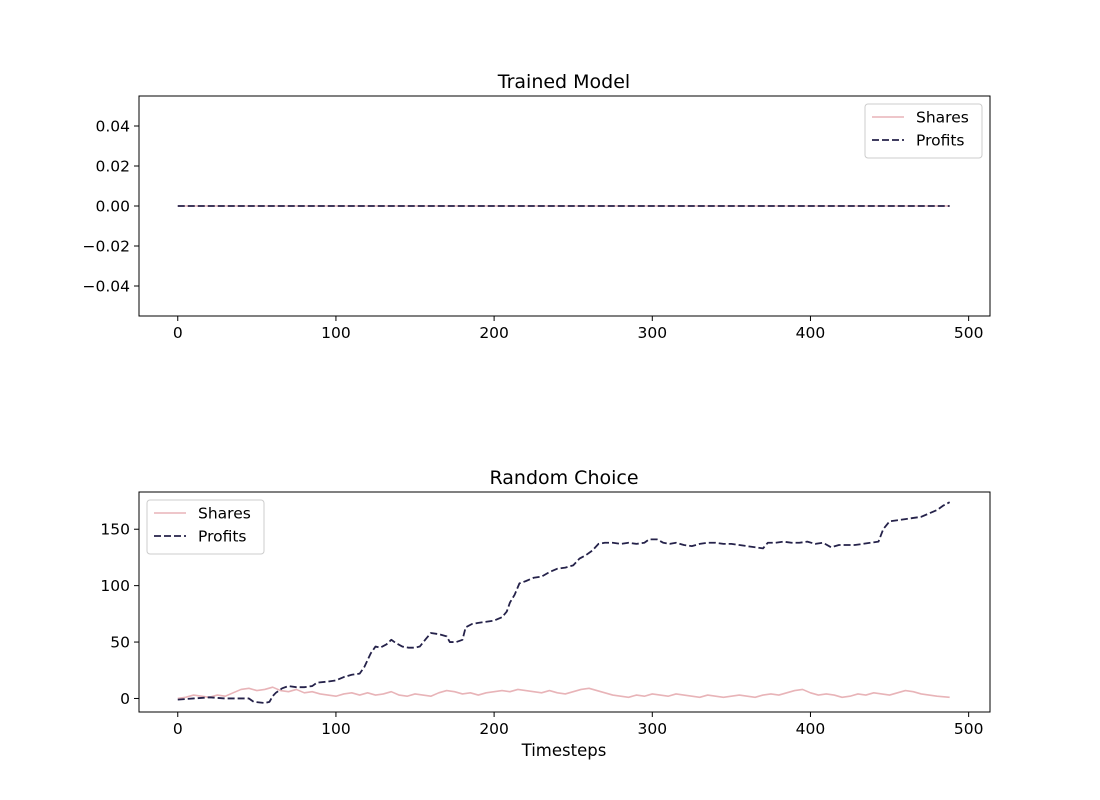  Describe the element at coordinates (120, 643) in the screenshot. I see `y-tick-label: 50` at that location.